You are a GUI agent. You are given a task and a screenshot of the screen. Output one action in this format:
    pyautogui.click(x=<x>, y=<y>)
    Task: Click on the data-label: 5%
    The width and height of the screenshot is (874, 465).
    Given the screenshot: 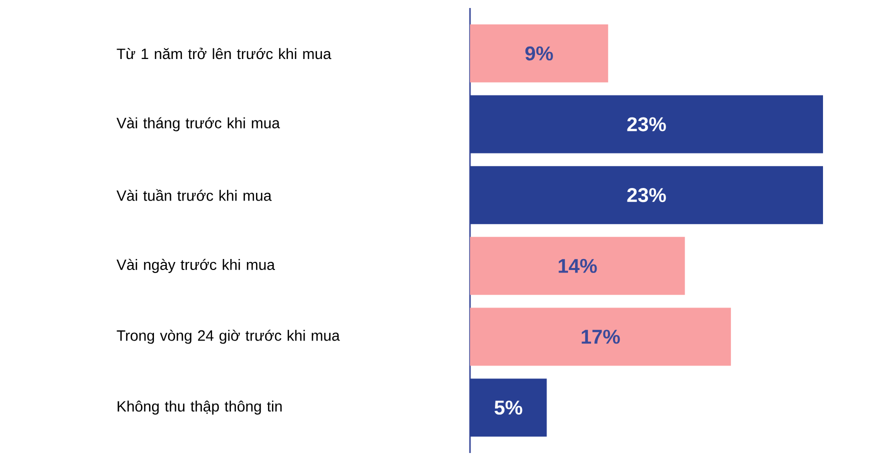 What is the action you would take?
    pyautogui.click(x=508, y=407)
    